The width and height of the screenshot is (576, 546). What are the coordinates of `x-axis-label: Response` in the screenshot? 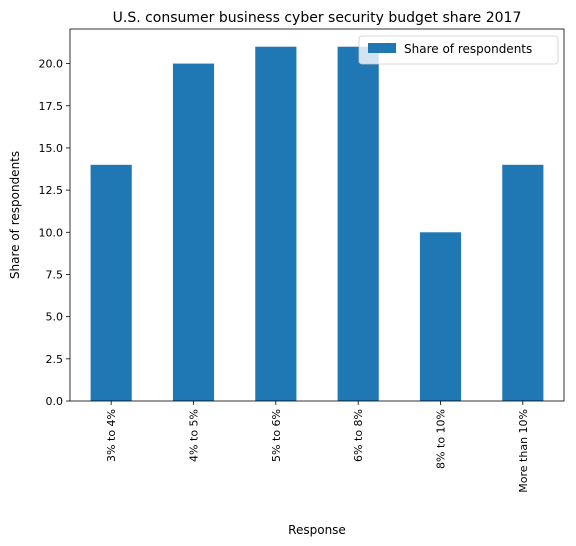 It's located at (317, 530).